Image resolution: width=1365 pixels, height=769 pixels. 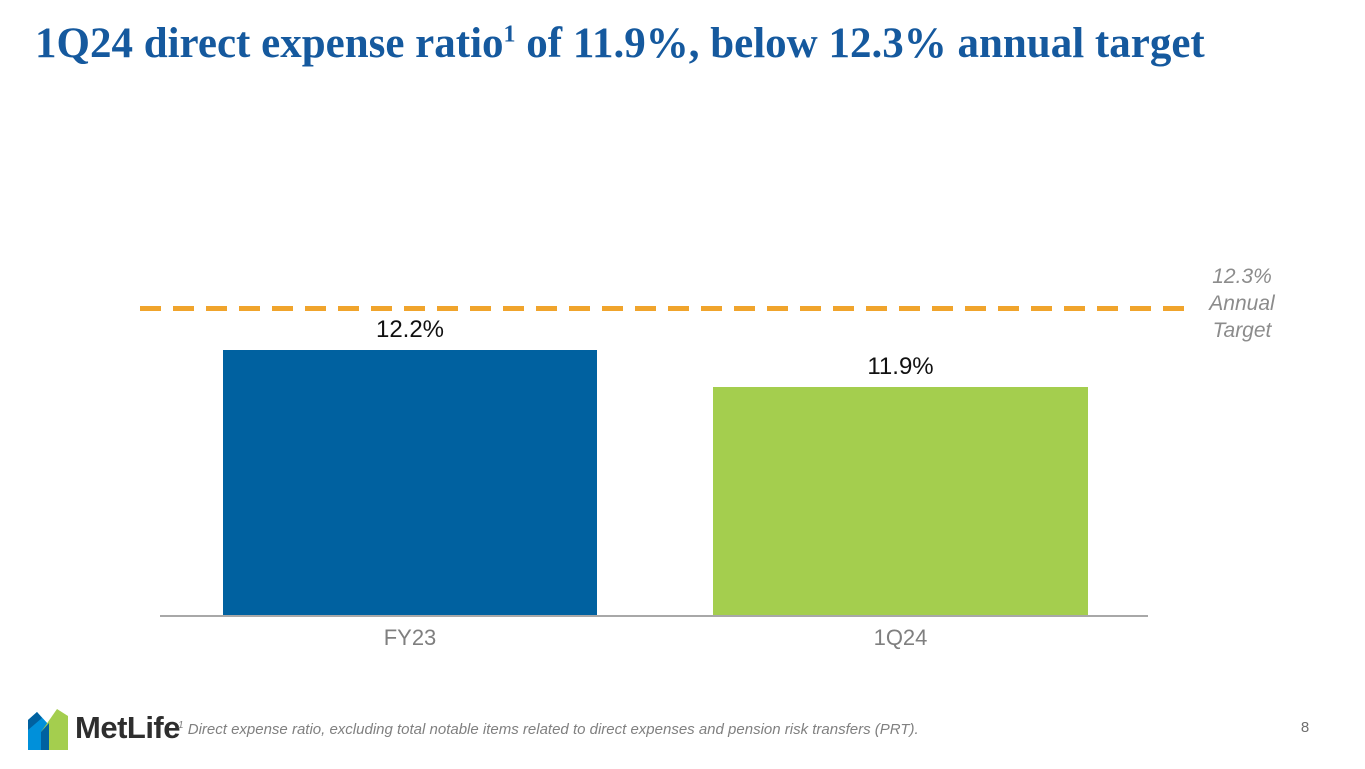 I want to click on metlife-logo: MetLife, so click(x=104, y=728).